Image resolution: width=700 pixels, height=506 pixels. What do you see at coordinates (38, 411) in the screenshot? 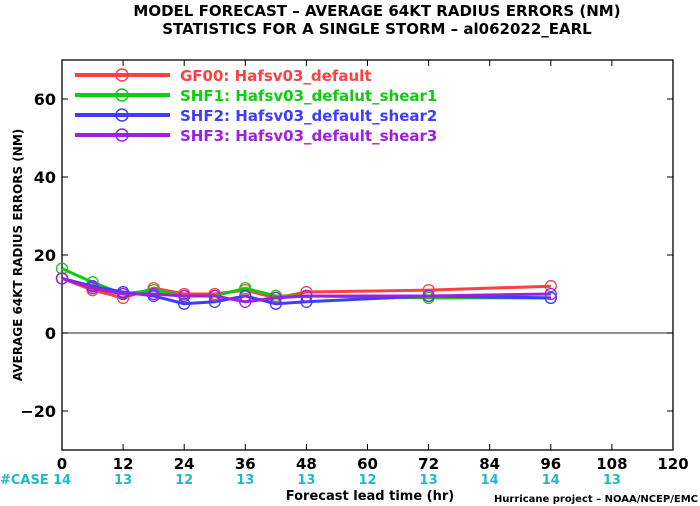
I see `y-tick-label: −20` at bounding box center [38, 411].